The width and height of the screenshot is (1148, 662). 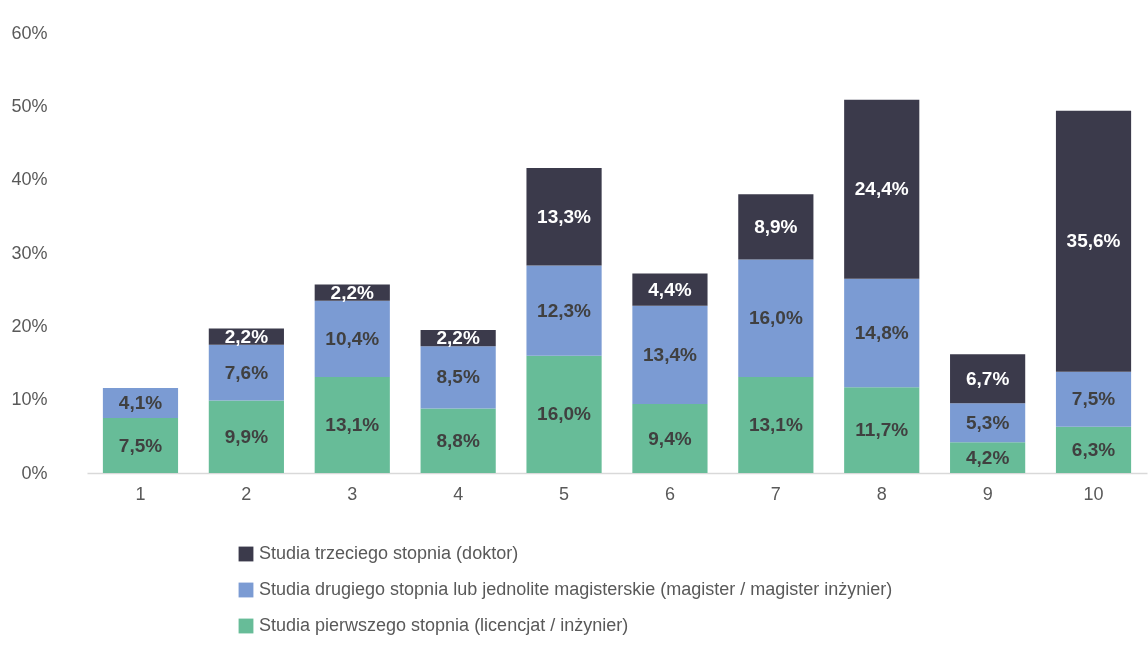 What do you see at coordinates (29, 105) in the screenshot?
I see `y-tick-label: 50%` at bounding box center [29, 105].